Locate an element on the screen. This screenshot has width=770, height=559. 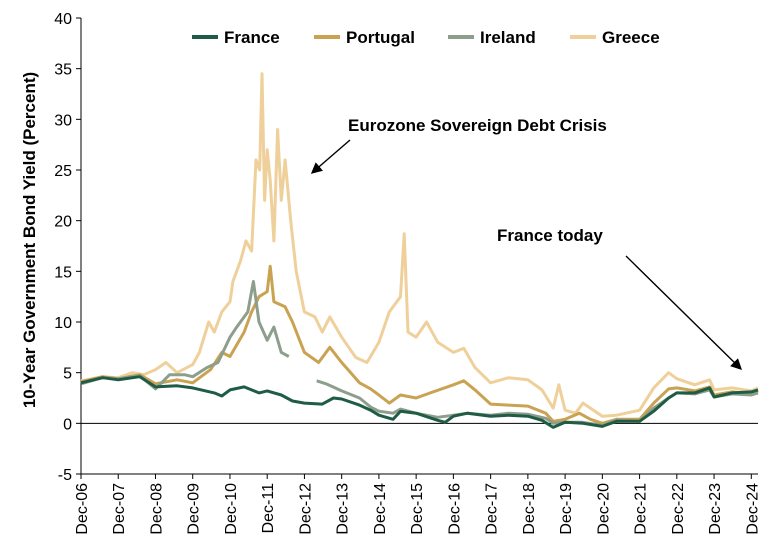
x-tick-label: Dec-23 is located at coordinates (715, 509).